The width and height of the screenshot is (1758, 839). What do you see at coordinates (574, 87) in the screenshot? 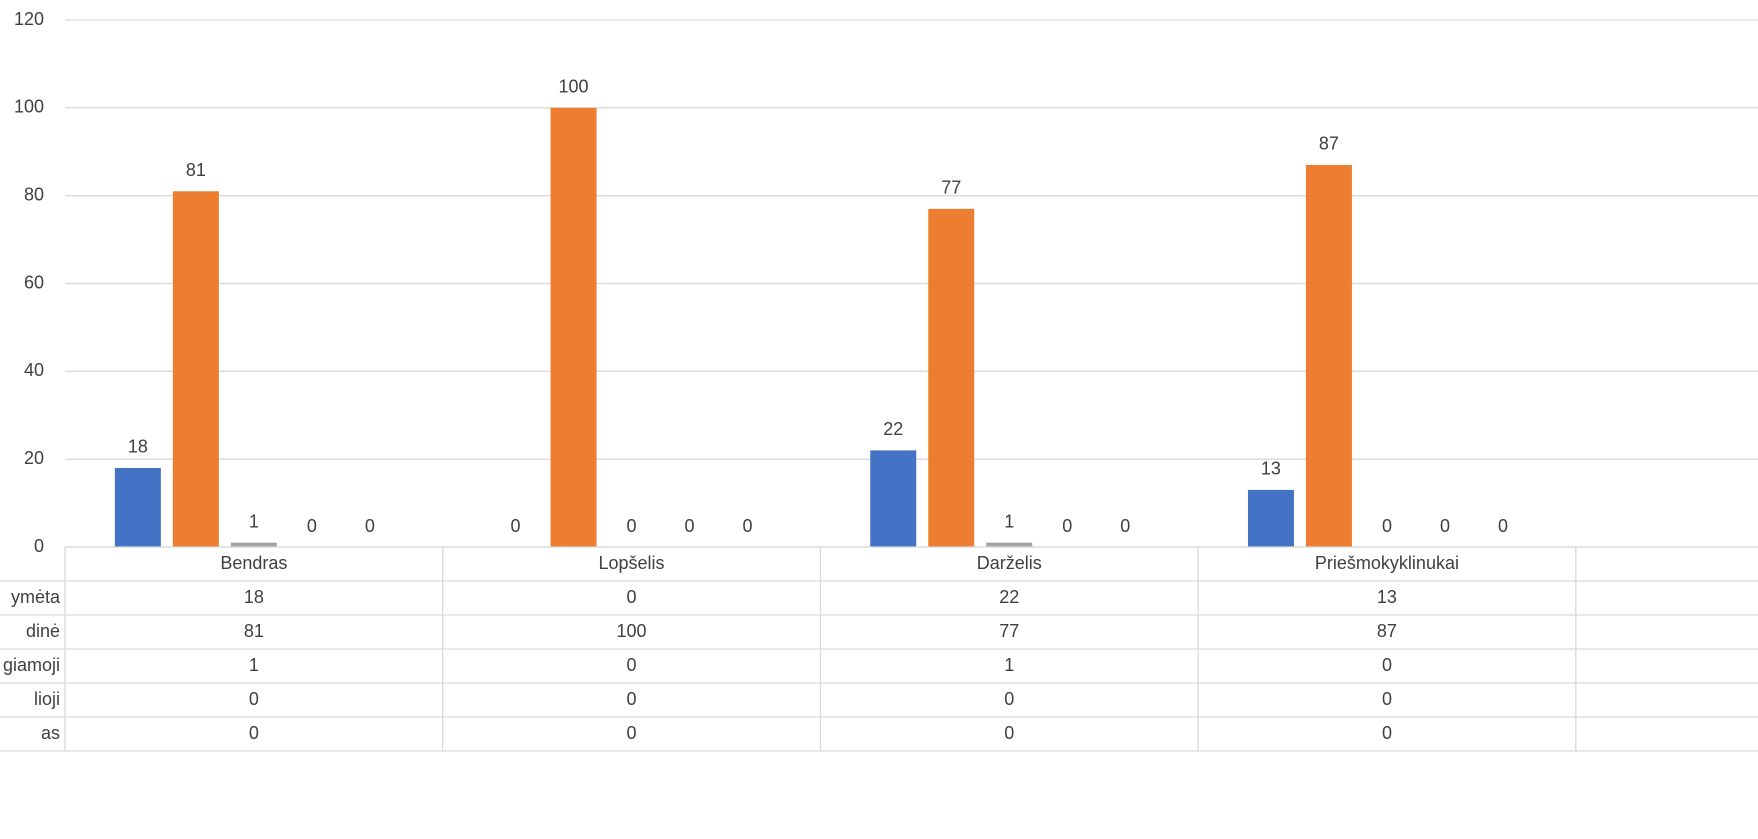
I see `data-label: 100` at bounding box center [574, 87].